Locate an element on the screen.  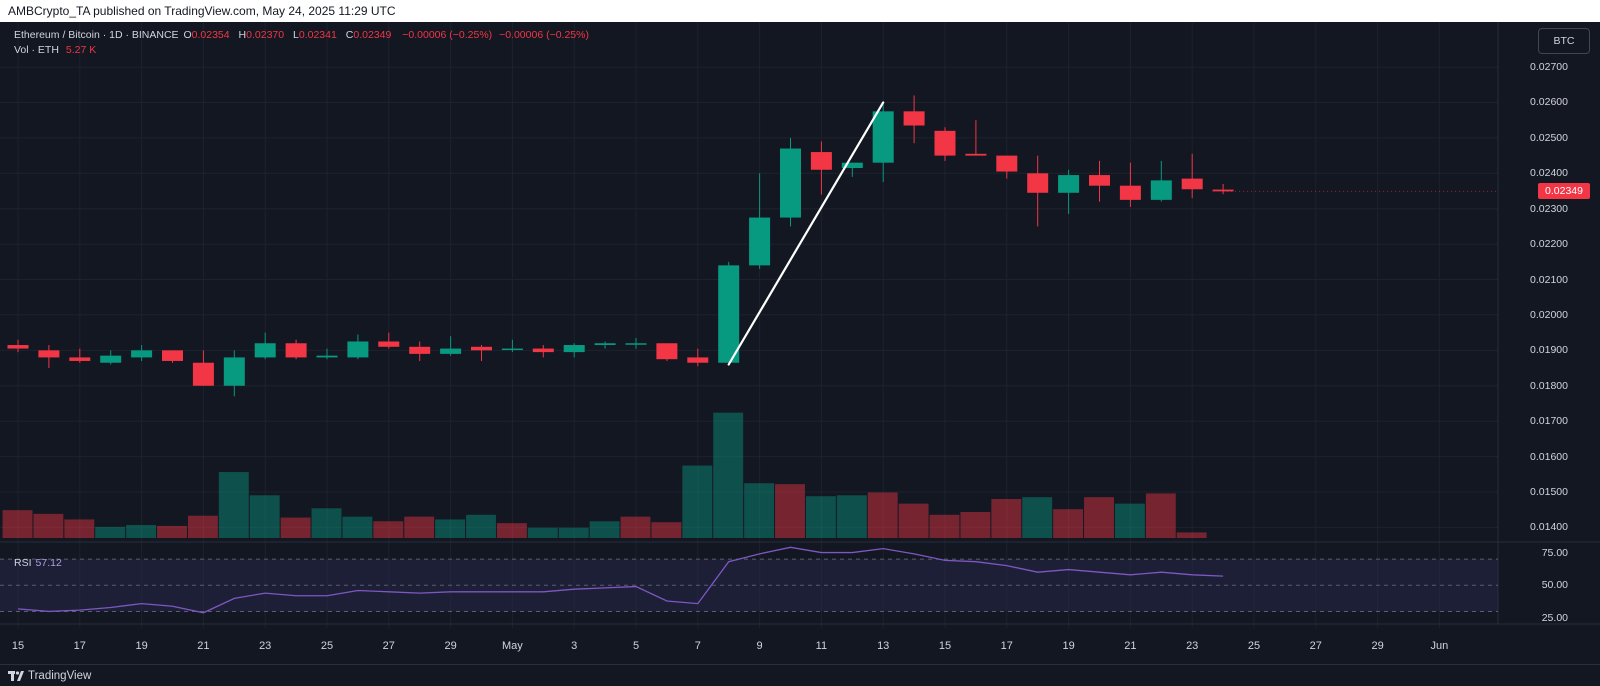
currency-button: BTC is located at coordinates (1564, 41).